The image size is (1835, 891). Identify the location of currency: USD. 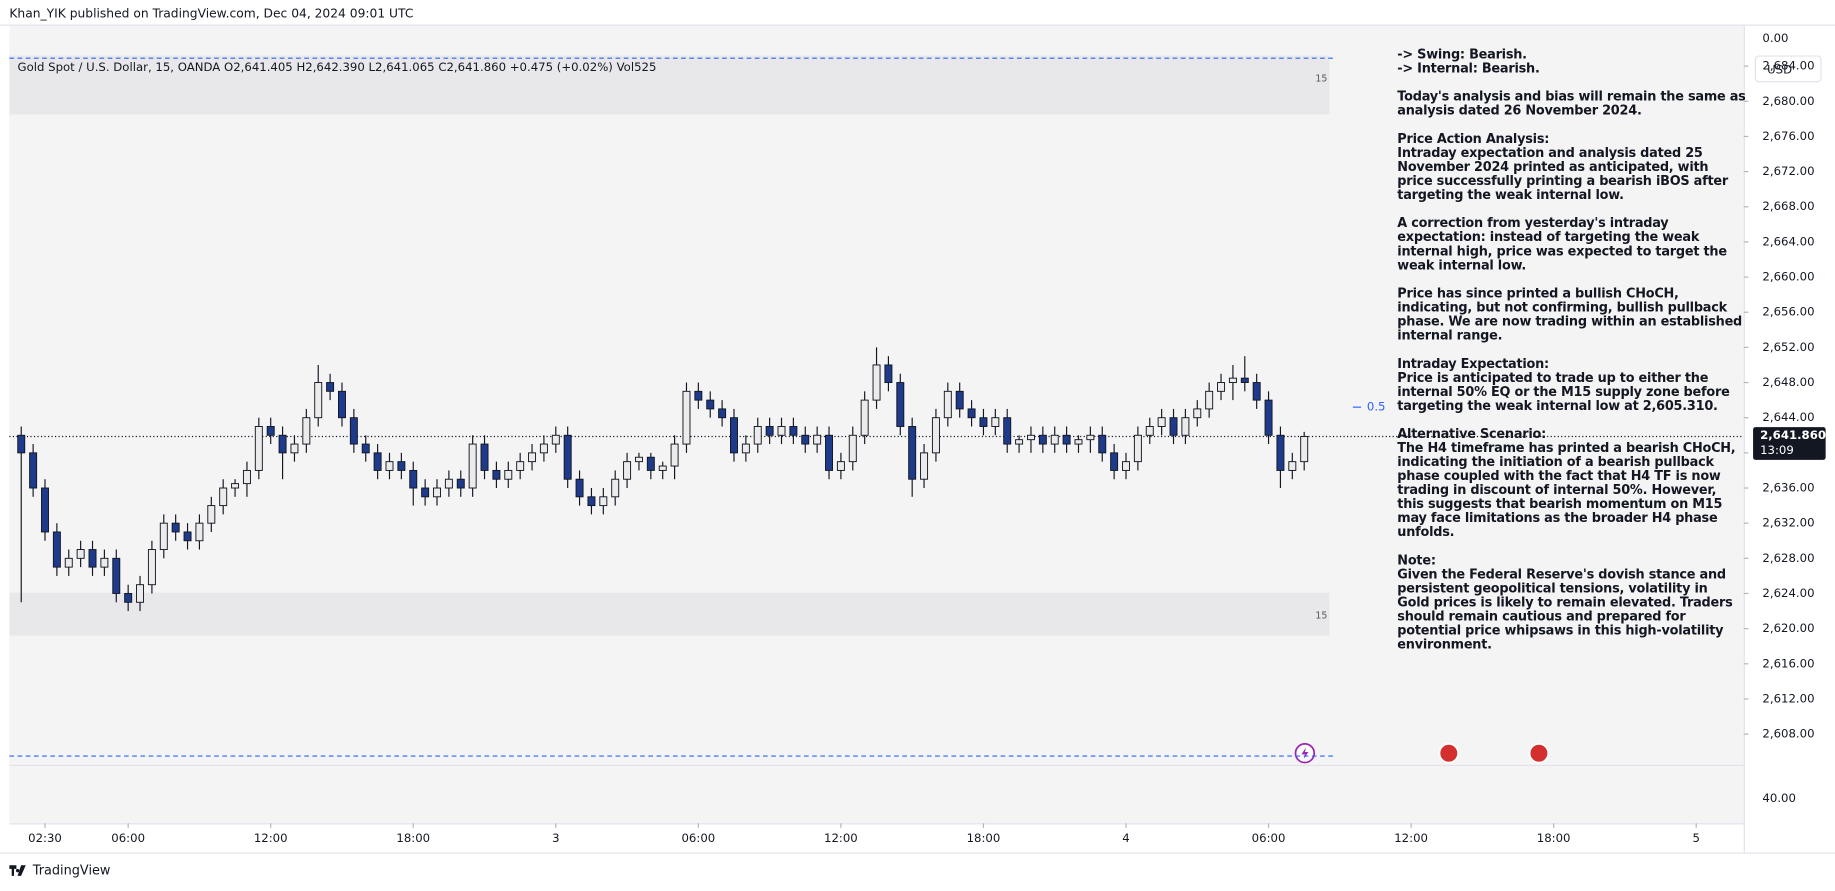
(1779, 70).